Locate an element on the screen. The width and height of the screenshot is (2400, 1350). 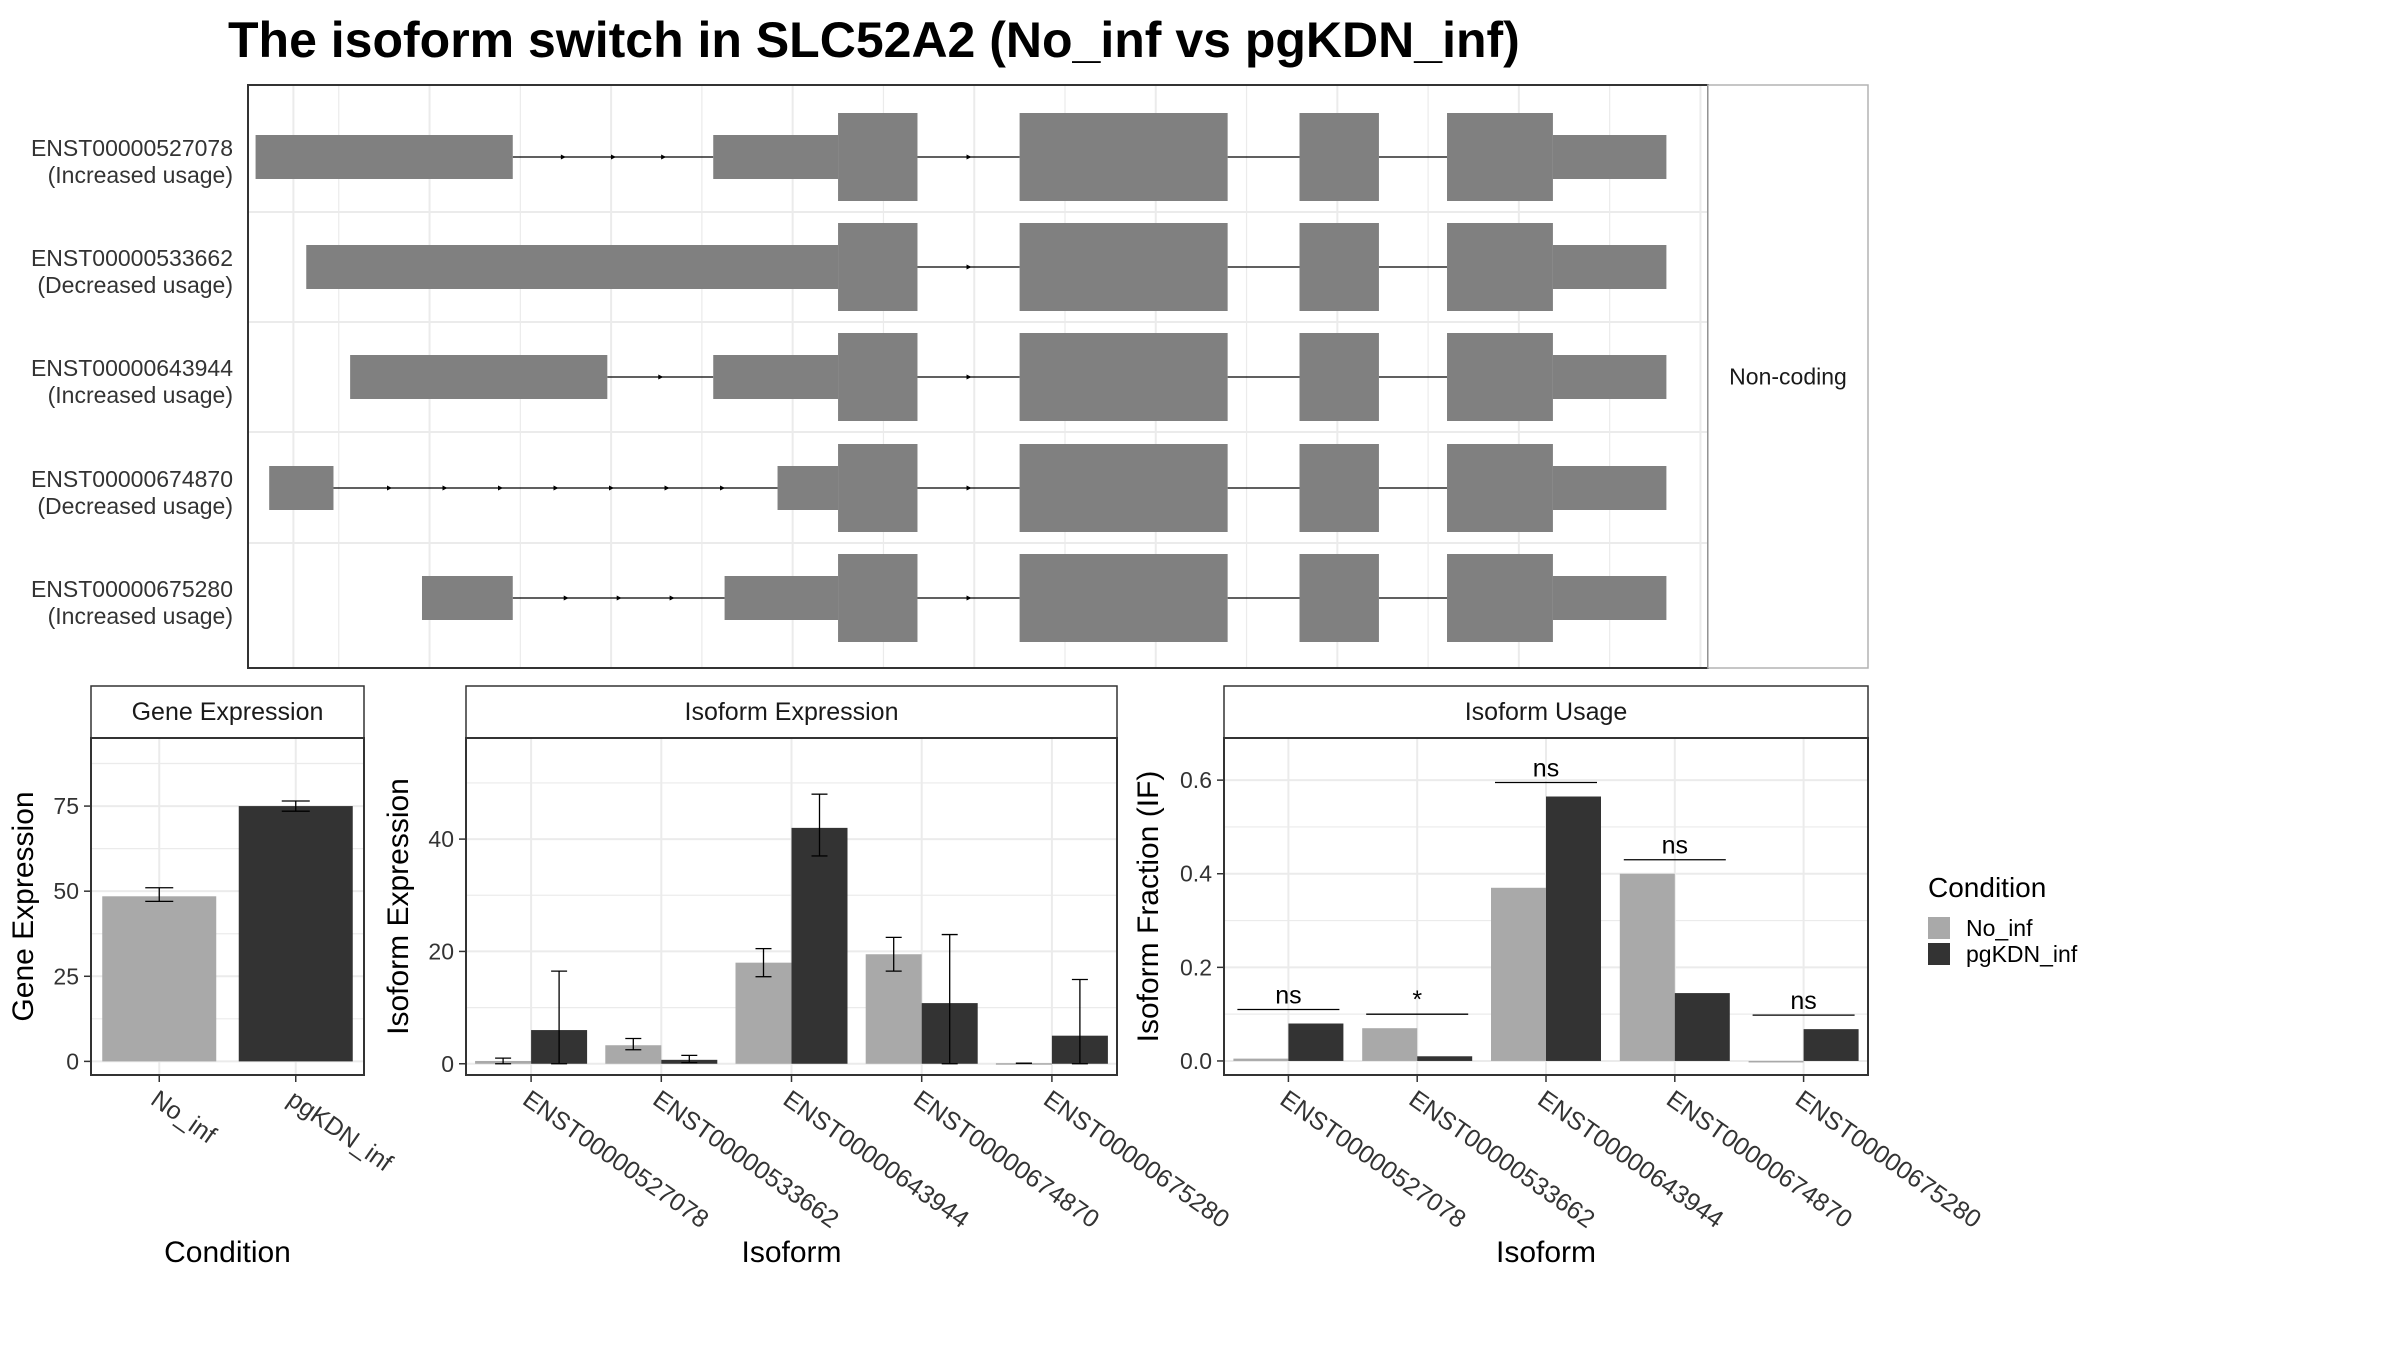
strip-title: Isoform Usage is located at coordinates (1546, 712).